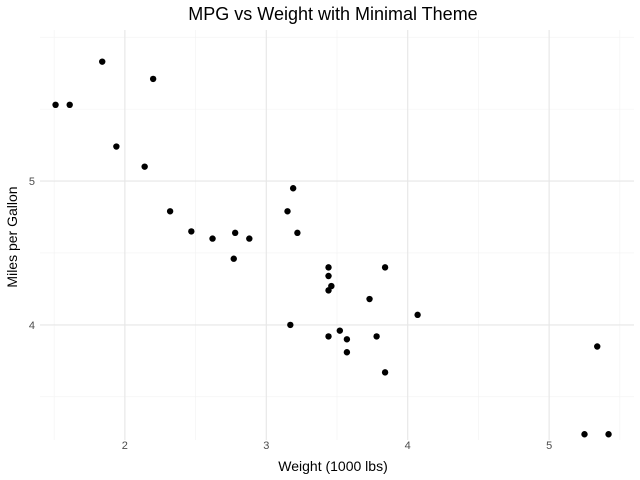  What do you see at coordinates (32, 326) in the screenshot?
I see `y-tick-label: 4` at bounding box center [32, 326].